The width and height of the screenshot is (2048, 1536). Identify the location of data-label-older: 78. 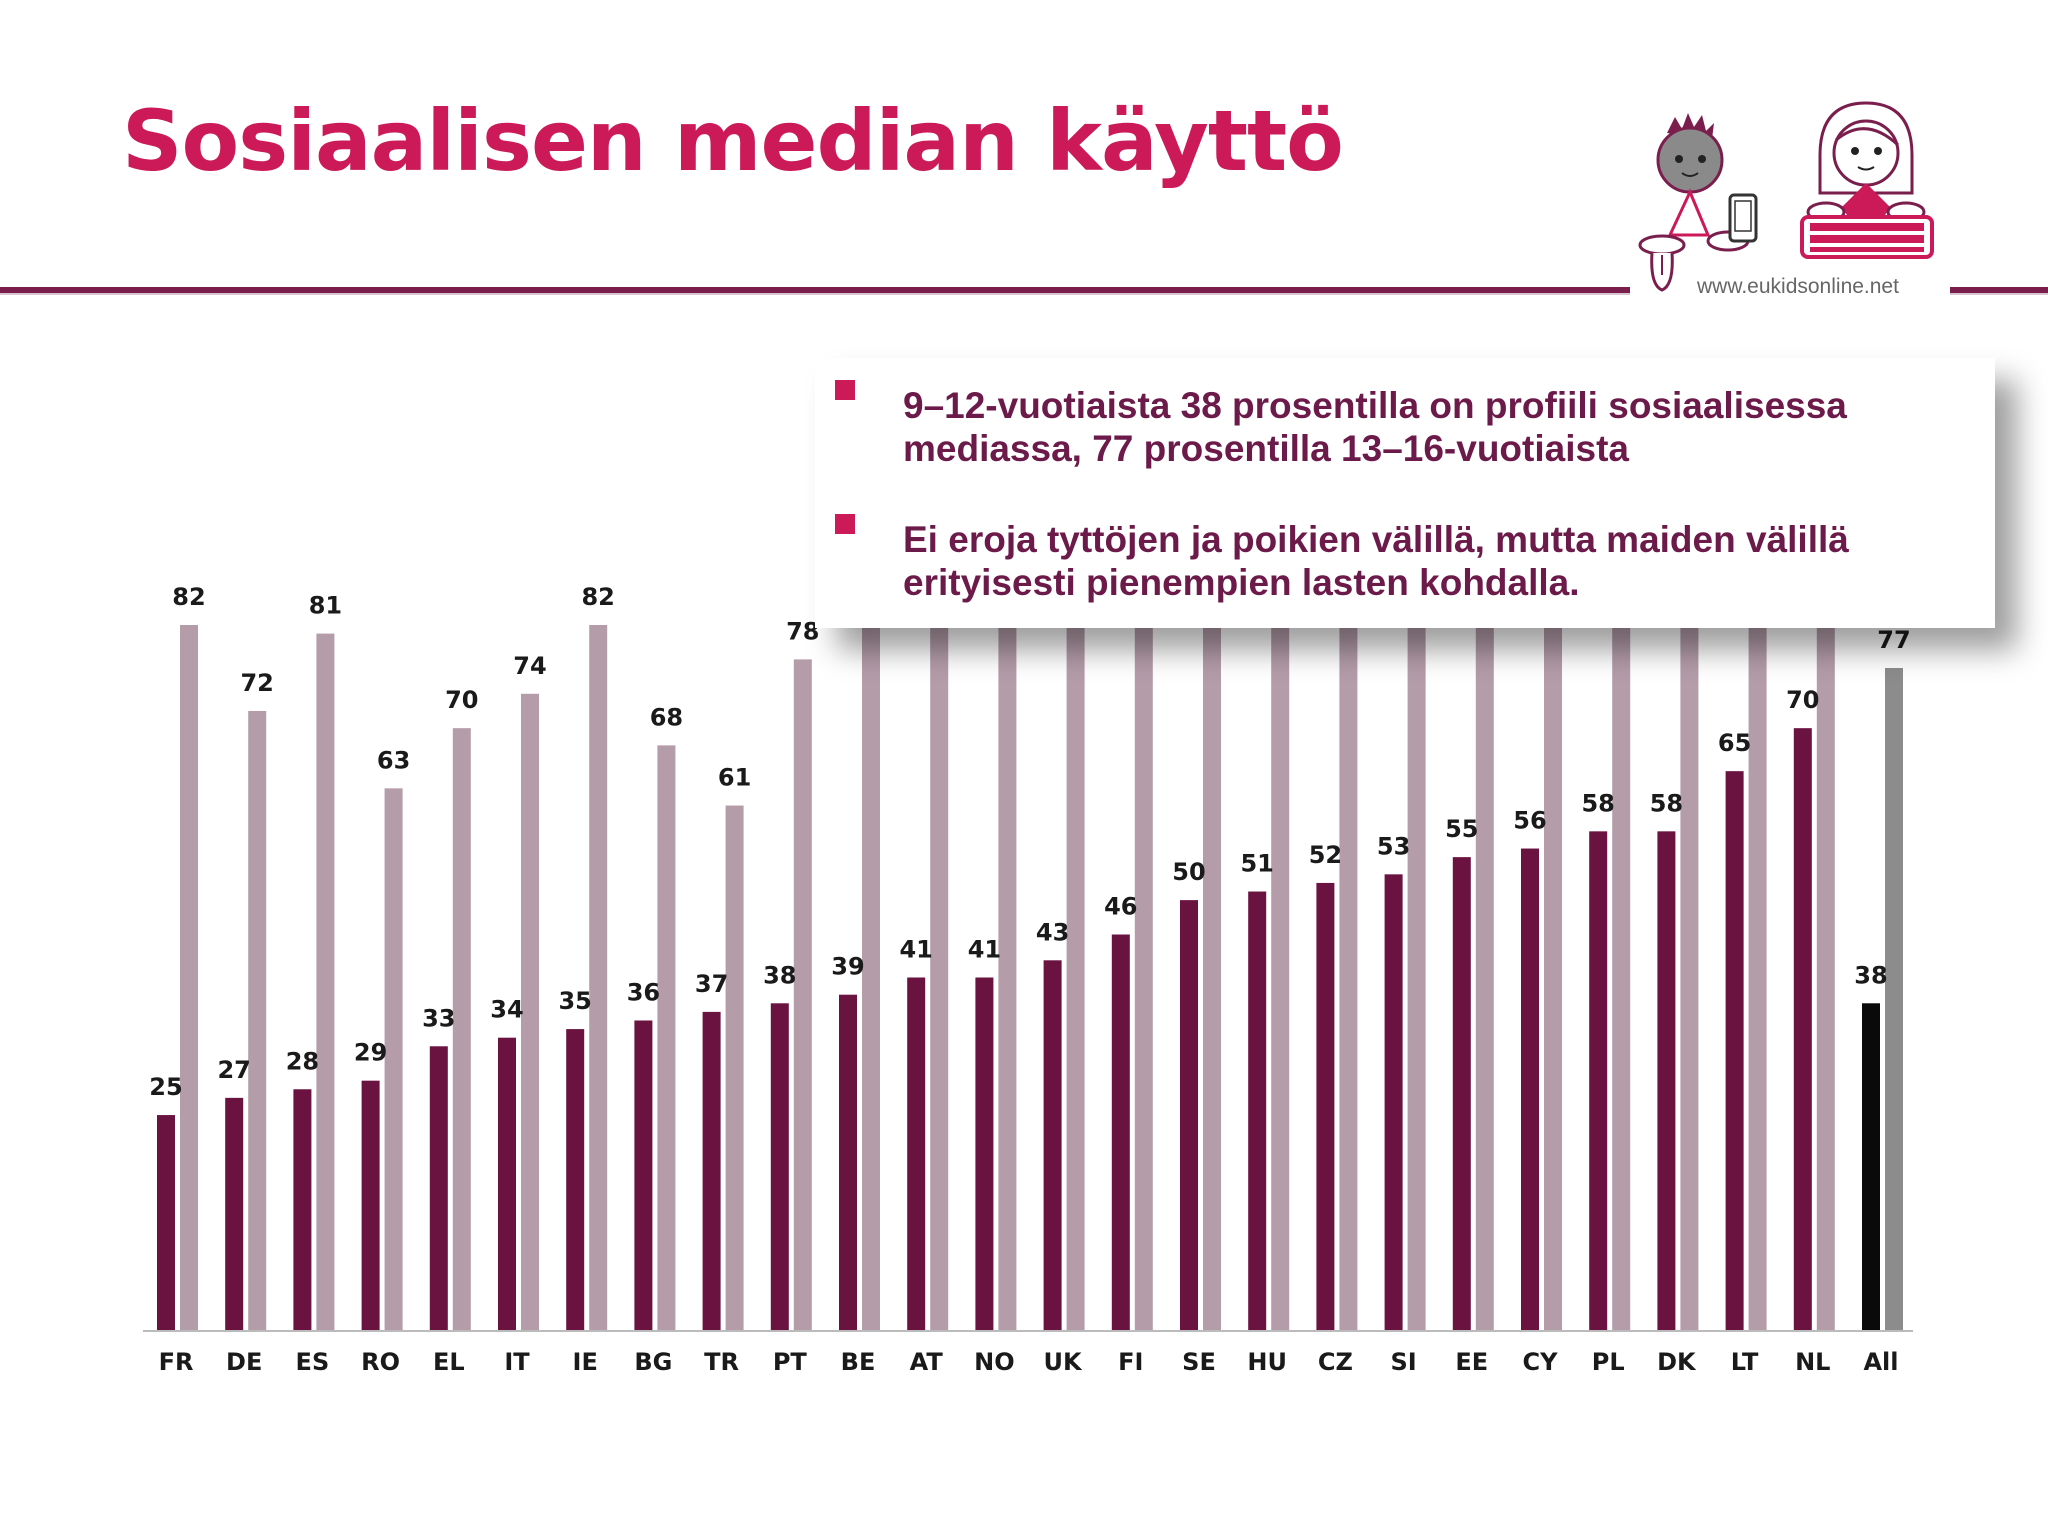
(802, 631).